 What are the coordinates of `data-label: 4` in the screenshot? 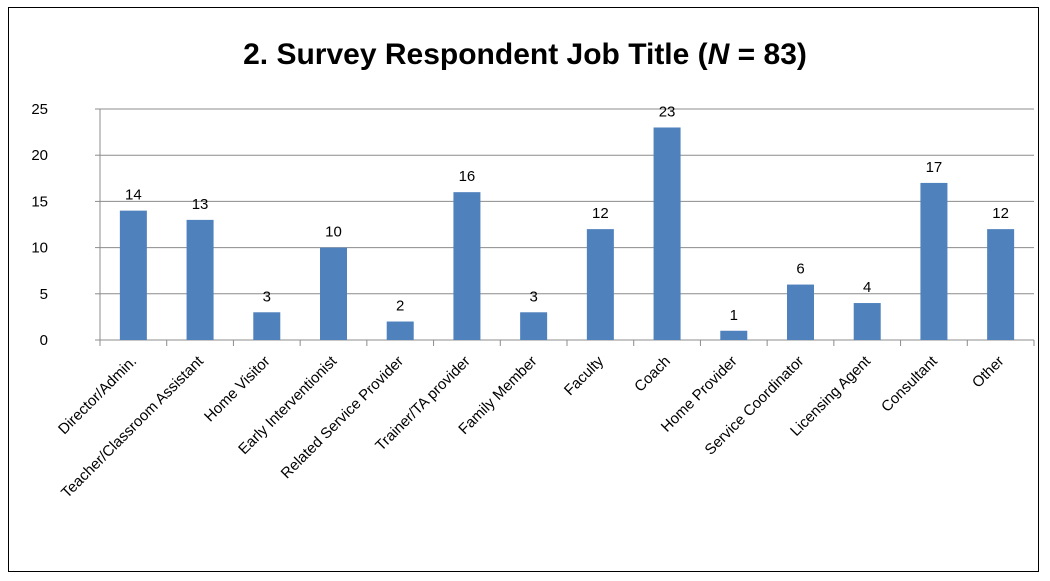 It's located at (867, 287).